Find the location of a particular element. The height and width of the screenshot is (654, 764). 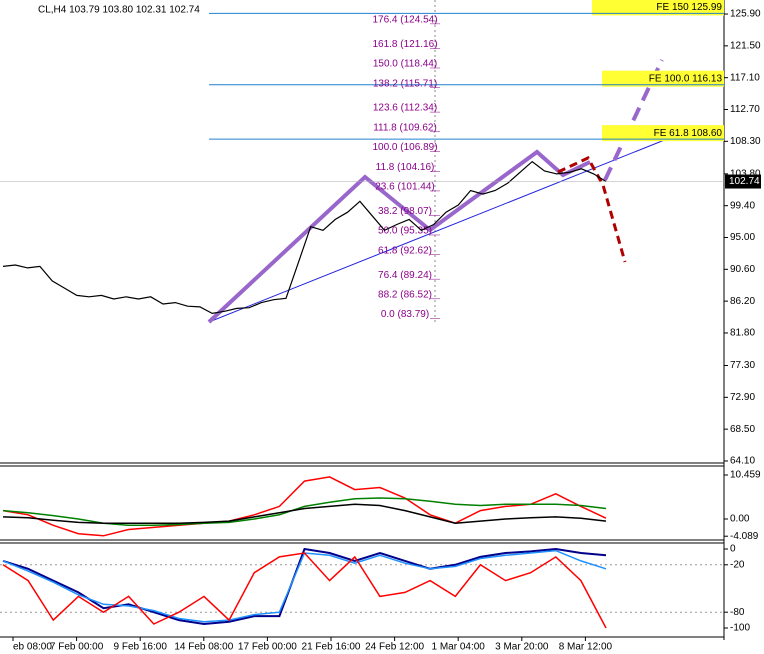

x-tick-label: 8 Mar 12:00 is located at coordinates (586, 647).